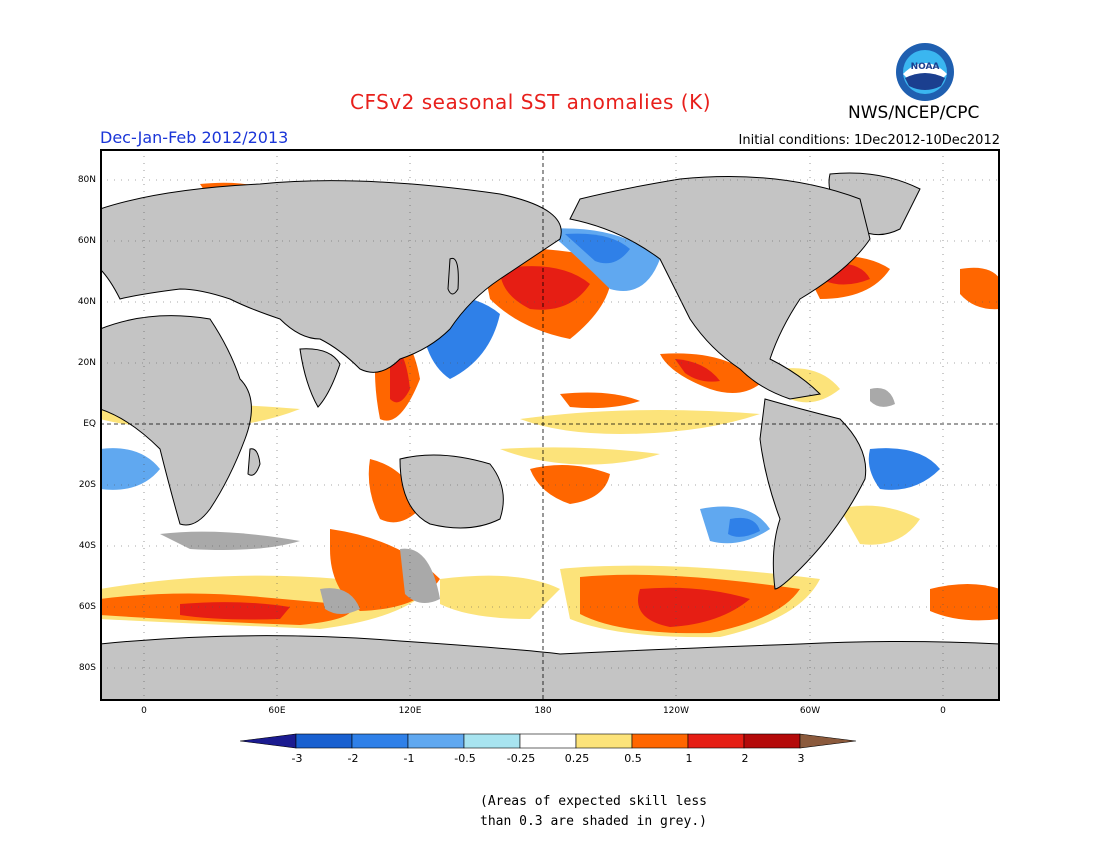 The image size is (1100, 850). I want to click on initial-conditions-label: Initial conditions: 1Dec2012-10Dec2012, so click(869, 140).